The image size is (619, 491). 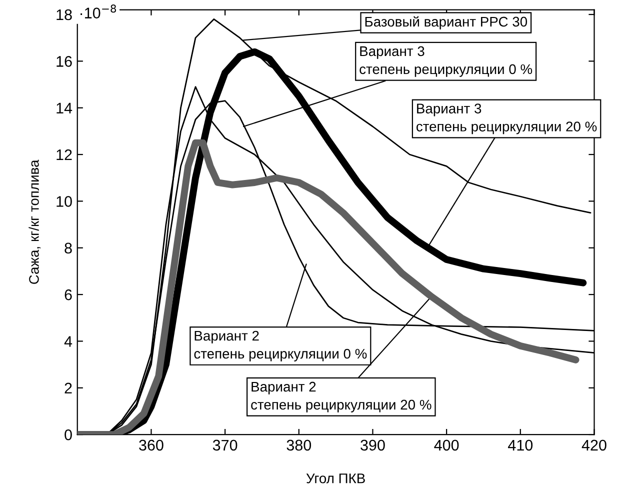 I want to click on y-tick-label: 10, so click(x=64, y=201).